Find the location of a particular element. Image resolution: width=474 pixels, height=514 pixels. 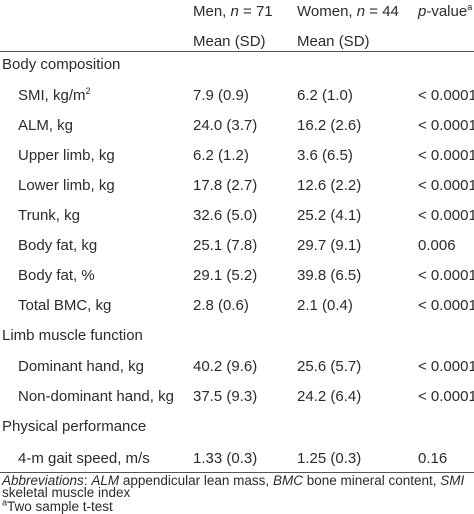

men-value: 24.0 (3.7) is located at coordinates (225, 125).